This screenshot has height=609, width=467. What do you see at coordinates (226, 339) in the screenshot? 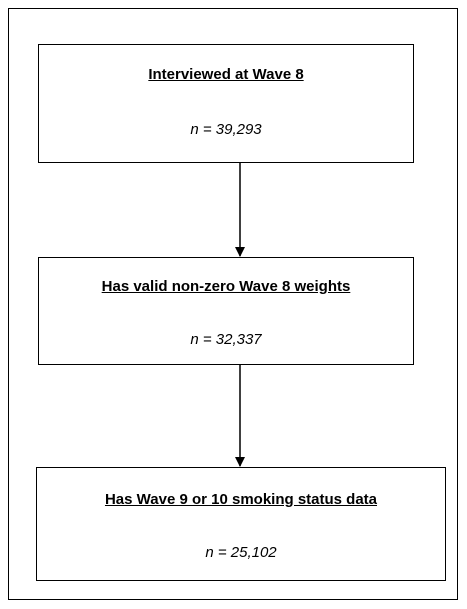
I see `node-count: n = 32,337` at bounding box center [226, 339].